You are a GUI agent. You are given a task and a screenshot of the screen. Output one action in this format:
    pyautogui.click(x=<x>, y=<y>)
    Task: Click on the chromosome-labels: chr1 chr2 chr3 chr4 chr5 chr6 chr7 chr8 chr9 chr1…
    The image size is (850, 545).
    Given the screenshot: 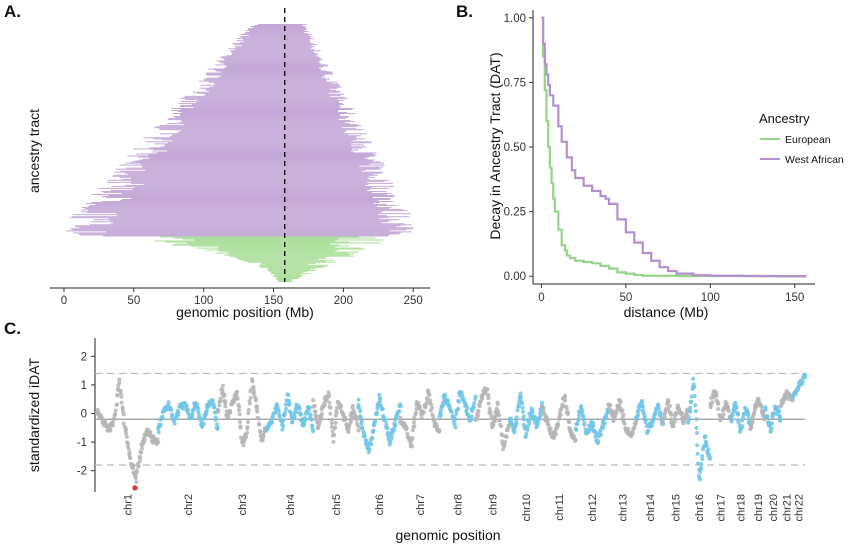 What is the action you would take?
    pyautogui.click(x=464, y=508)
    